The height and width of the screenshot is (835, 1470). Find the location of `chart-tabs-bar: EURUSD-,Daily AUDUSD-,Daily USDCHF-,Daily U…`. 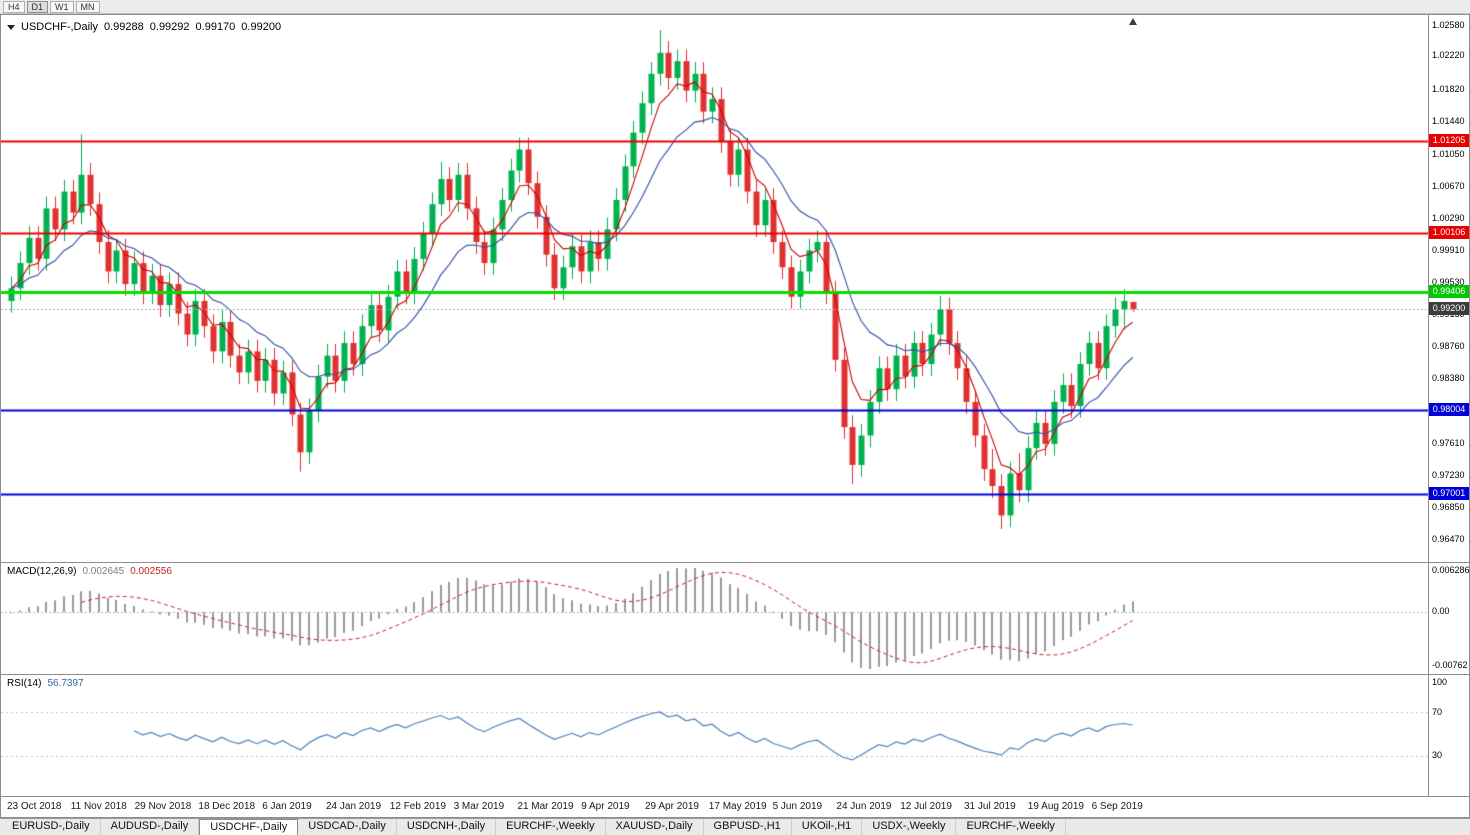

chart-tabs-bar: EURUSD-,Daily AUDUSD-,Daily USDCHF-,Daily U… is located at coordinates (735, 826).